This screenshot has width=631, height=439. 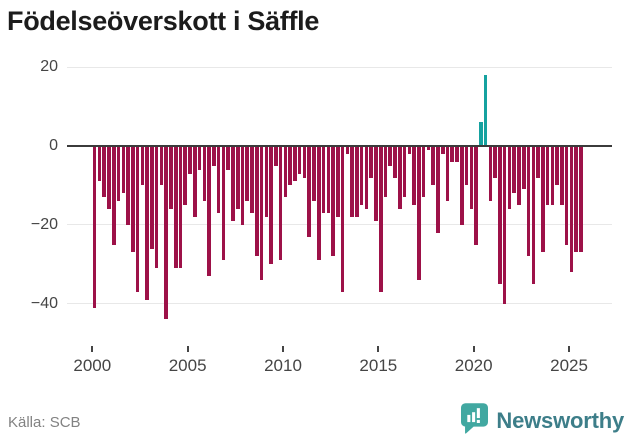 I want to click on bar-2007-q4, so click(x=242, y=185).